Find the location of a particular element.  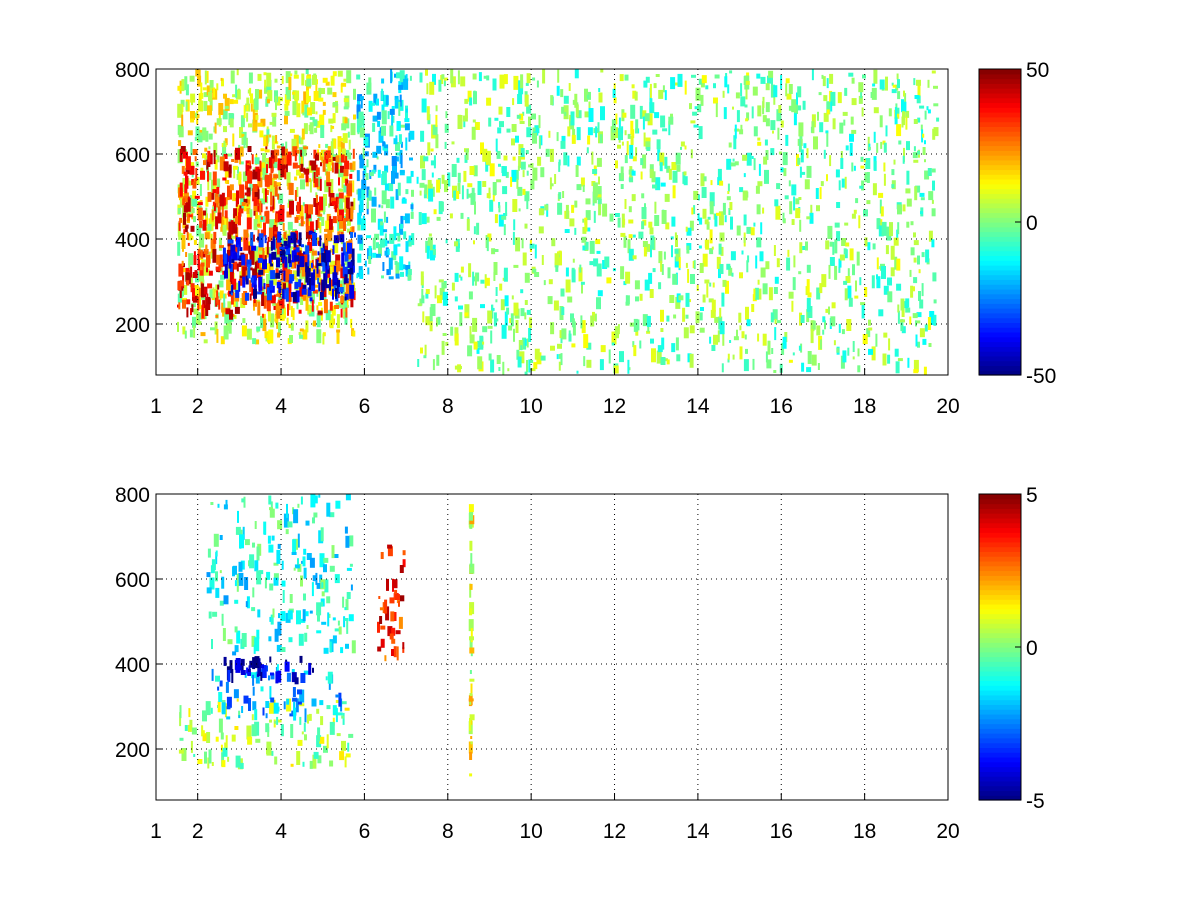

y-tick-label: 200 is located at coordinates (132, 325).